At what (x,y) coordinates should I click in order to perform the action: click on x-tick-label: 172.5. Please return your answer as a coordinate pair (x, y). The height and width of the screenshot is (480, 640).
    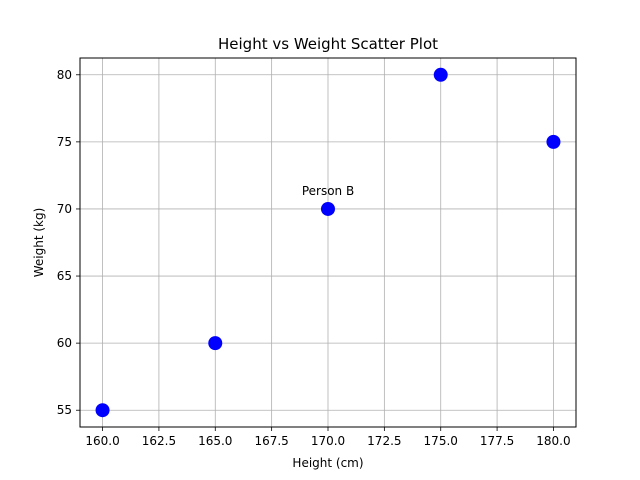
    Looking at the image, I should click on (384, 441).